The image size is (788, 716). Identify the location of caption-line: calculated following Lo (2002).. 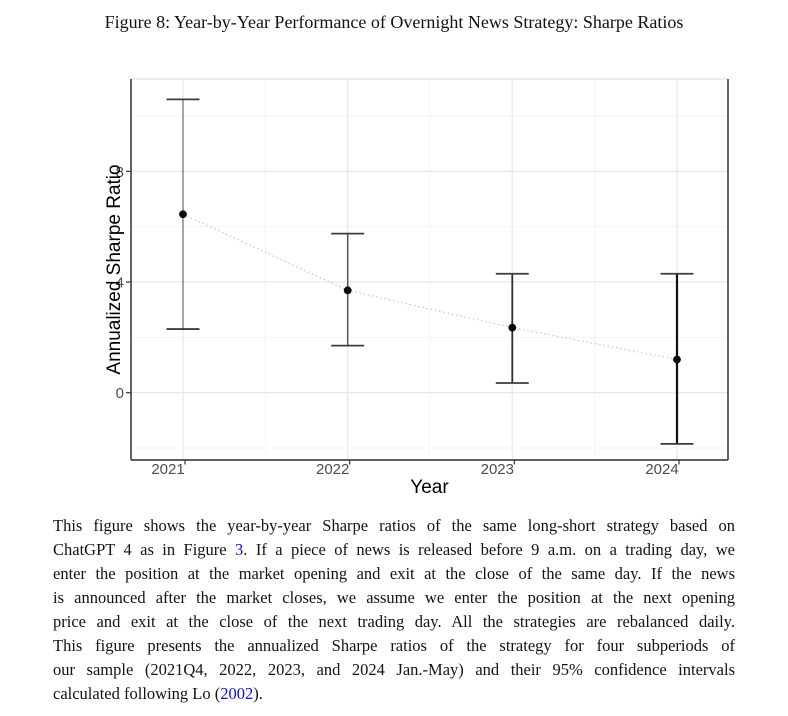
(394, 694).